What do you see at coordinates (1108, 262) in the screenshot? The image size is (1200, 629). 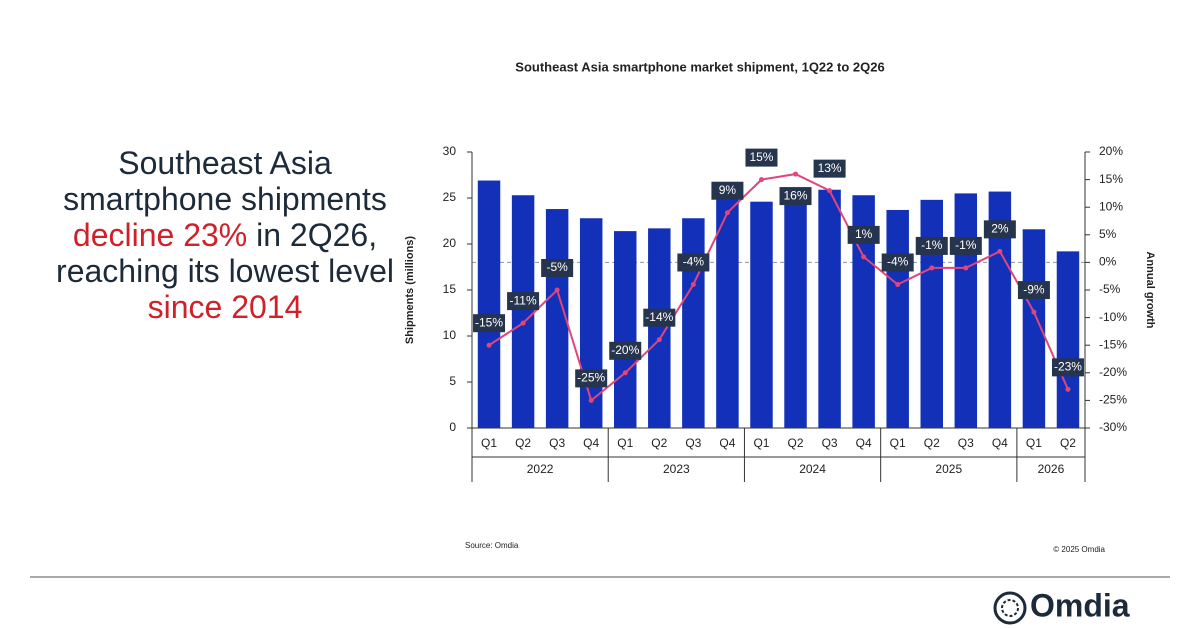 I see `y2-tick-label: 0%` at bounding box center [1108, 262].